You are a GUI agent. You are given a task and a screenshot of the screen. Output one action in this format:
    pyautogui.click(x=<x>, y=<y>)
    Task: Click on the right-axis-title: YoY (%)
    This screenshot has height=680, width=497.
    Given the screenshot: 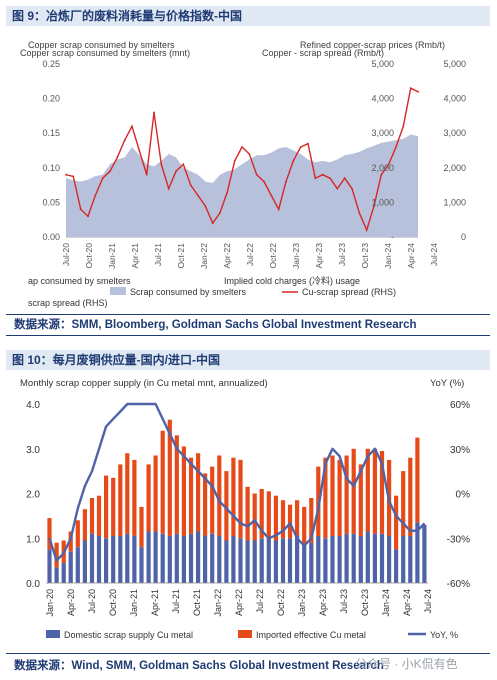 What is the action you would take?
    pyautogui.click(x=447, y=383)
    